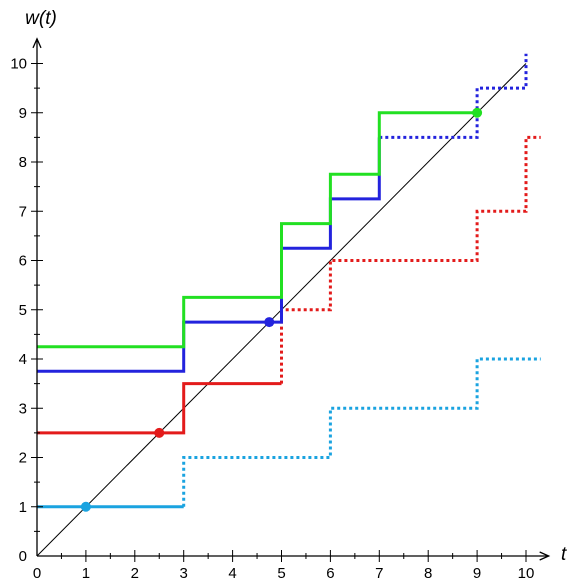  What do you see at coordinates (23, 507) in the screenshot?
I see `y-tick-label: 1` at bounding box center [23, 507].